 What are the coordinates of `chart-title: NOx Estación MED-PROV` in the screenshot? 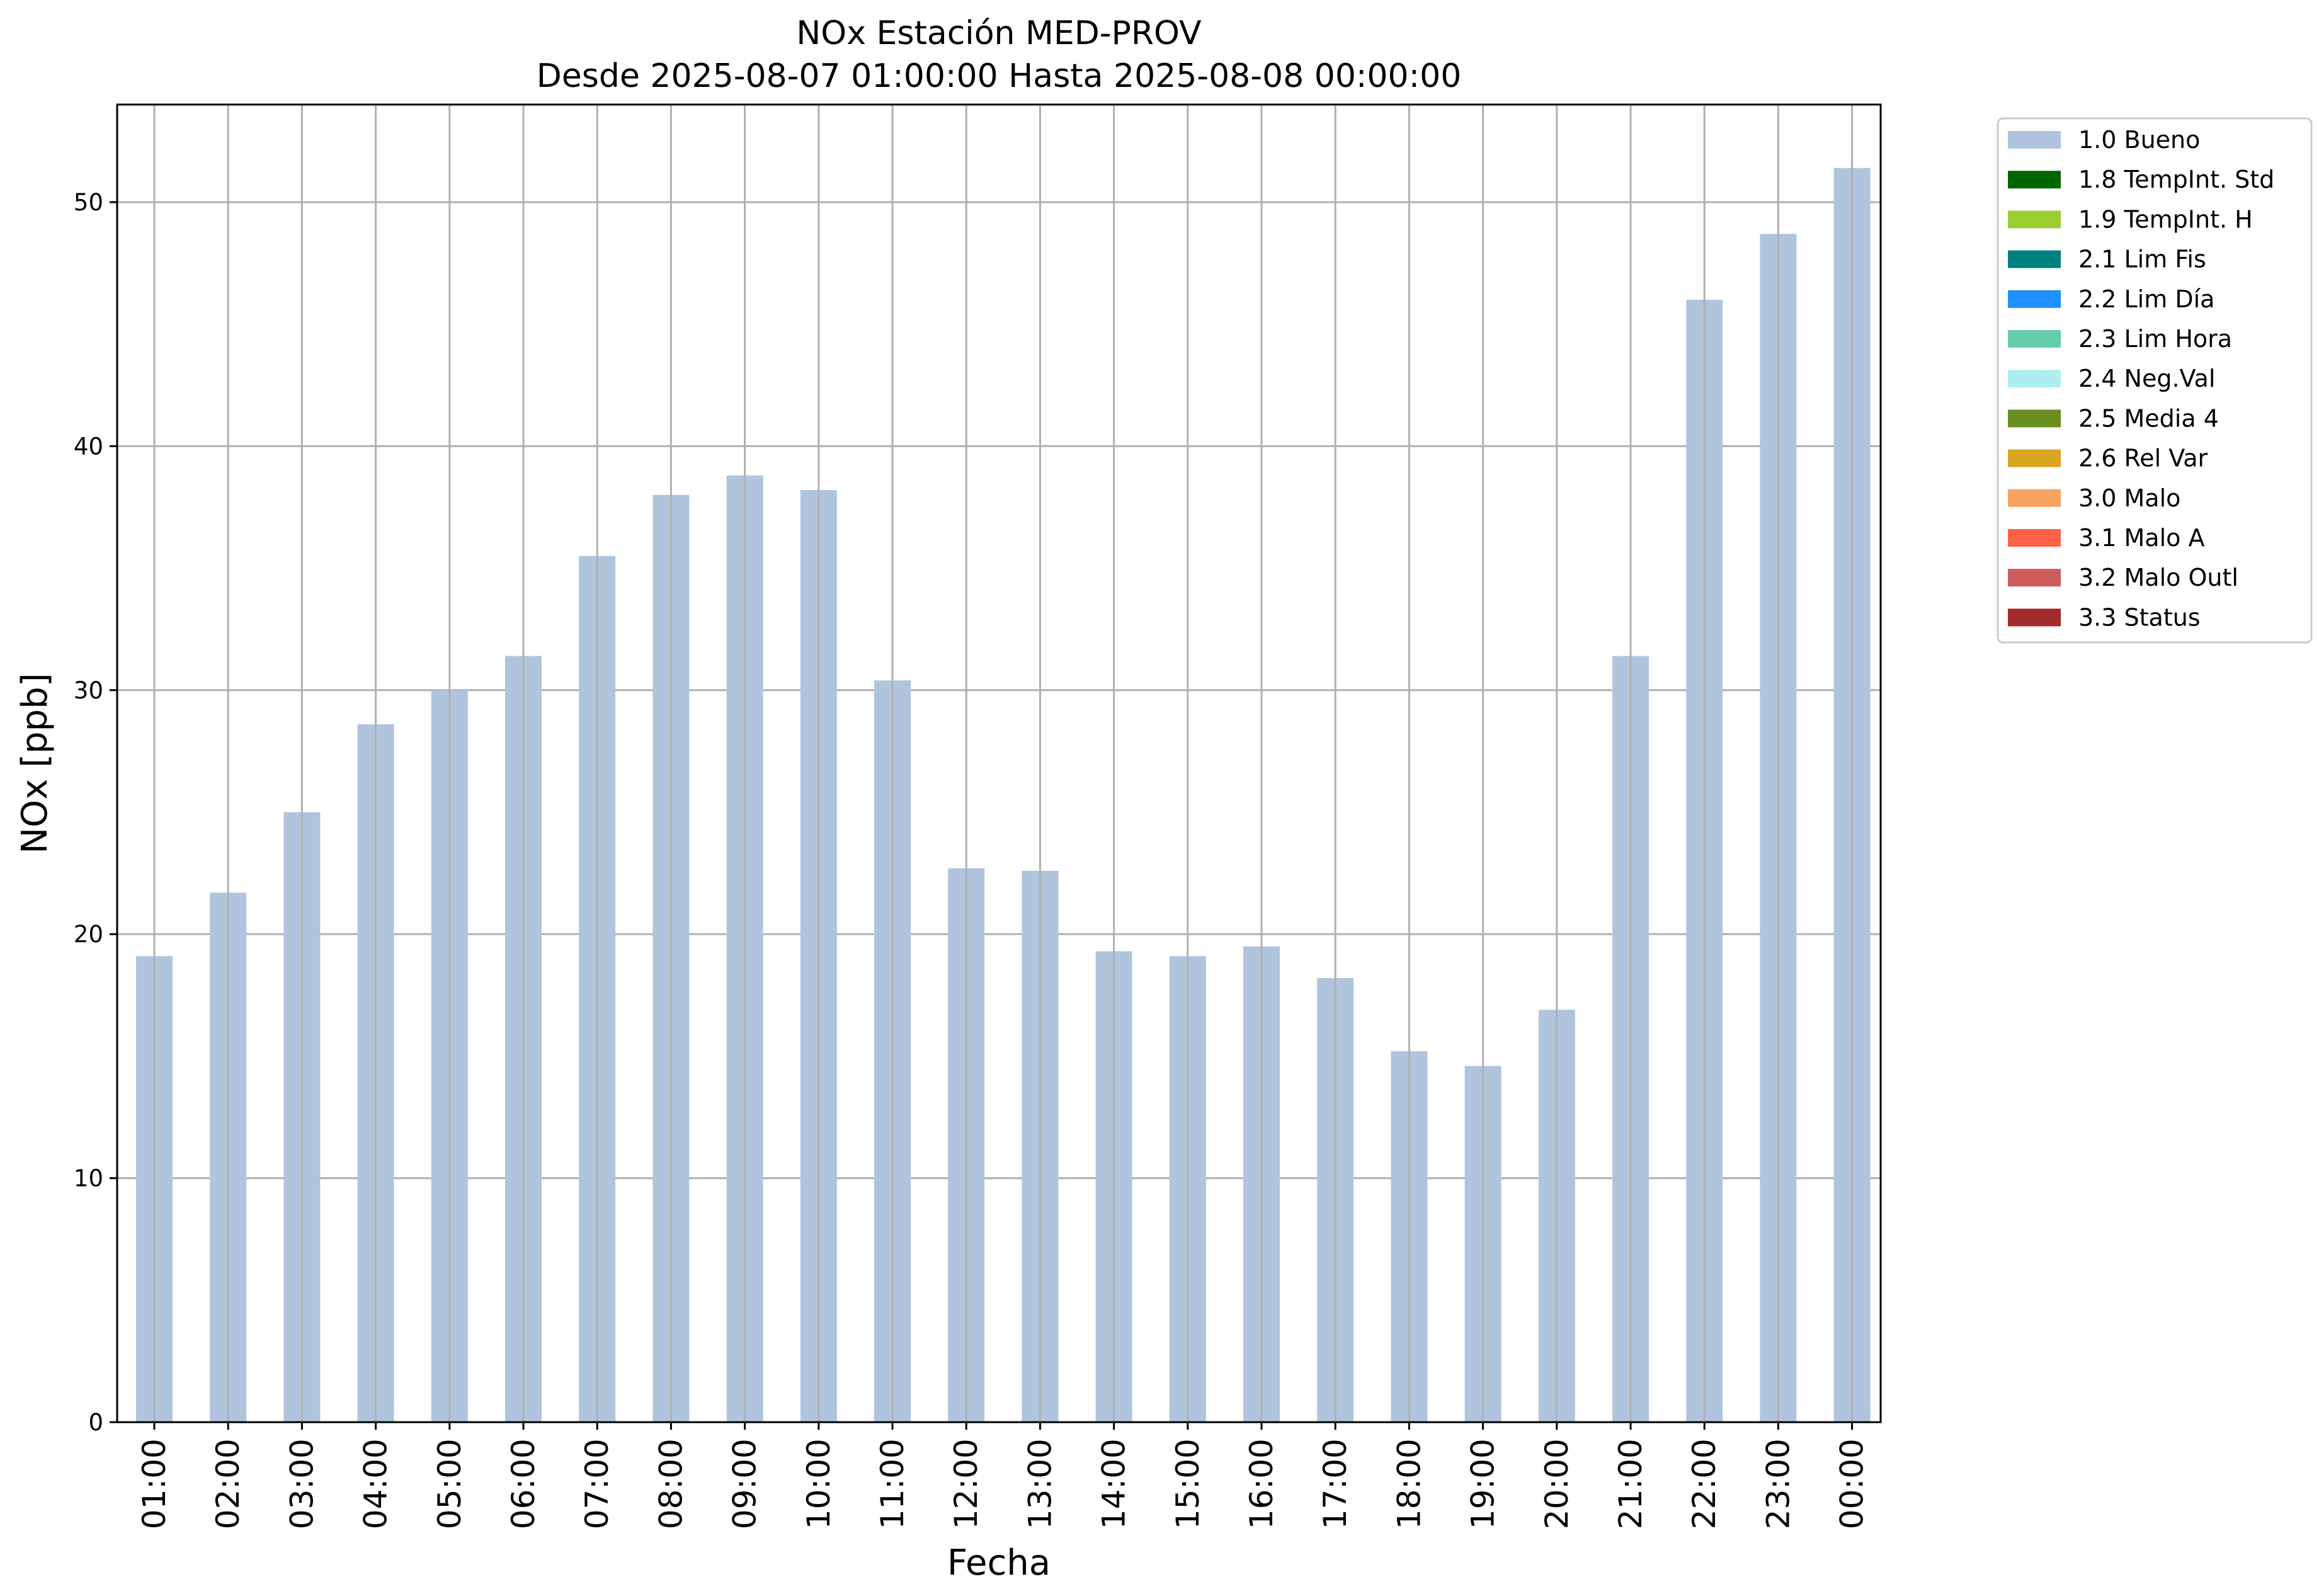 It's located at (999, 33).